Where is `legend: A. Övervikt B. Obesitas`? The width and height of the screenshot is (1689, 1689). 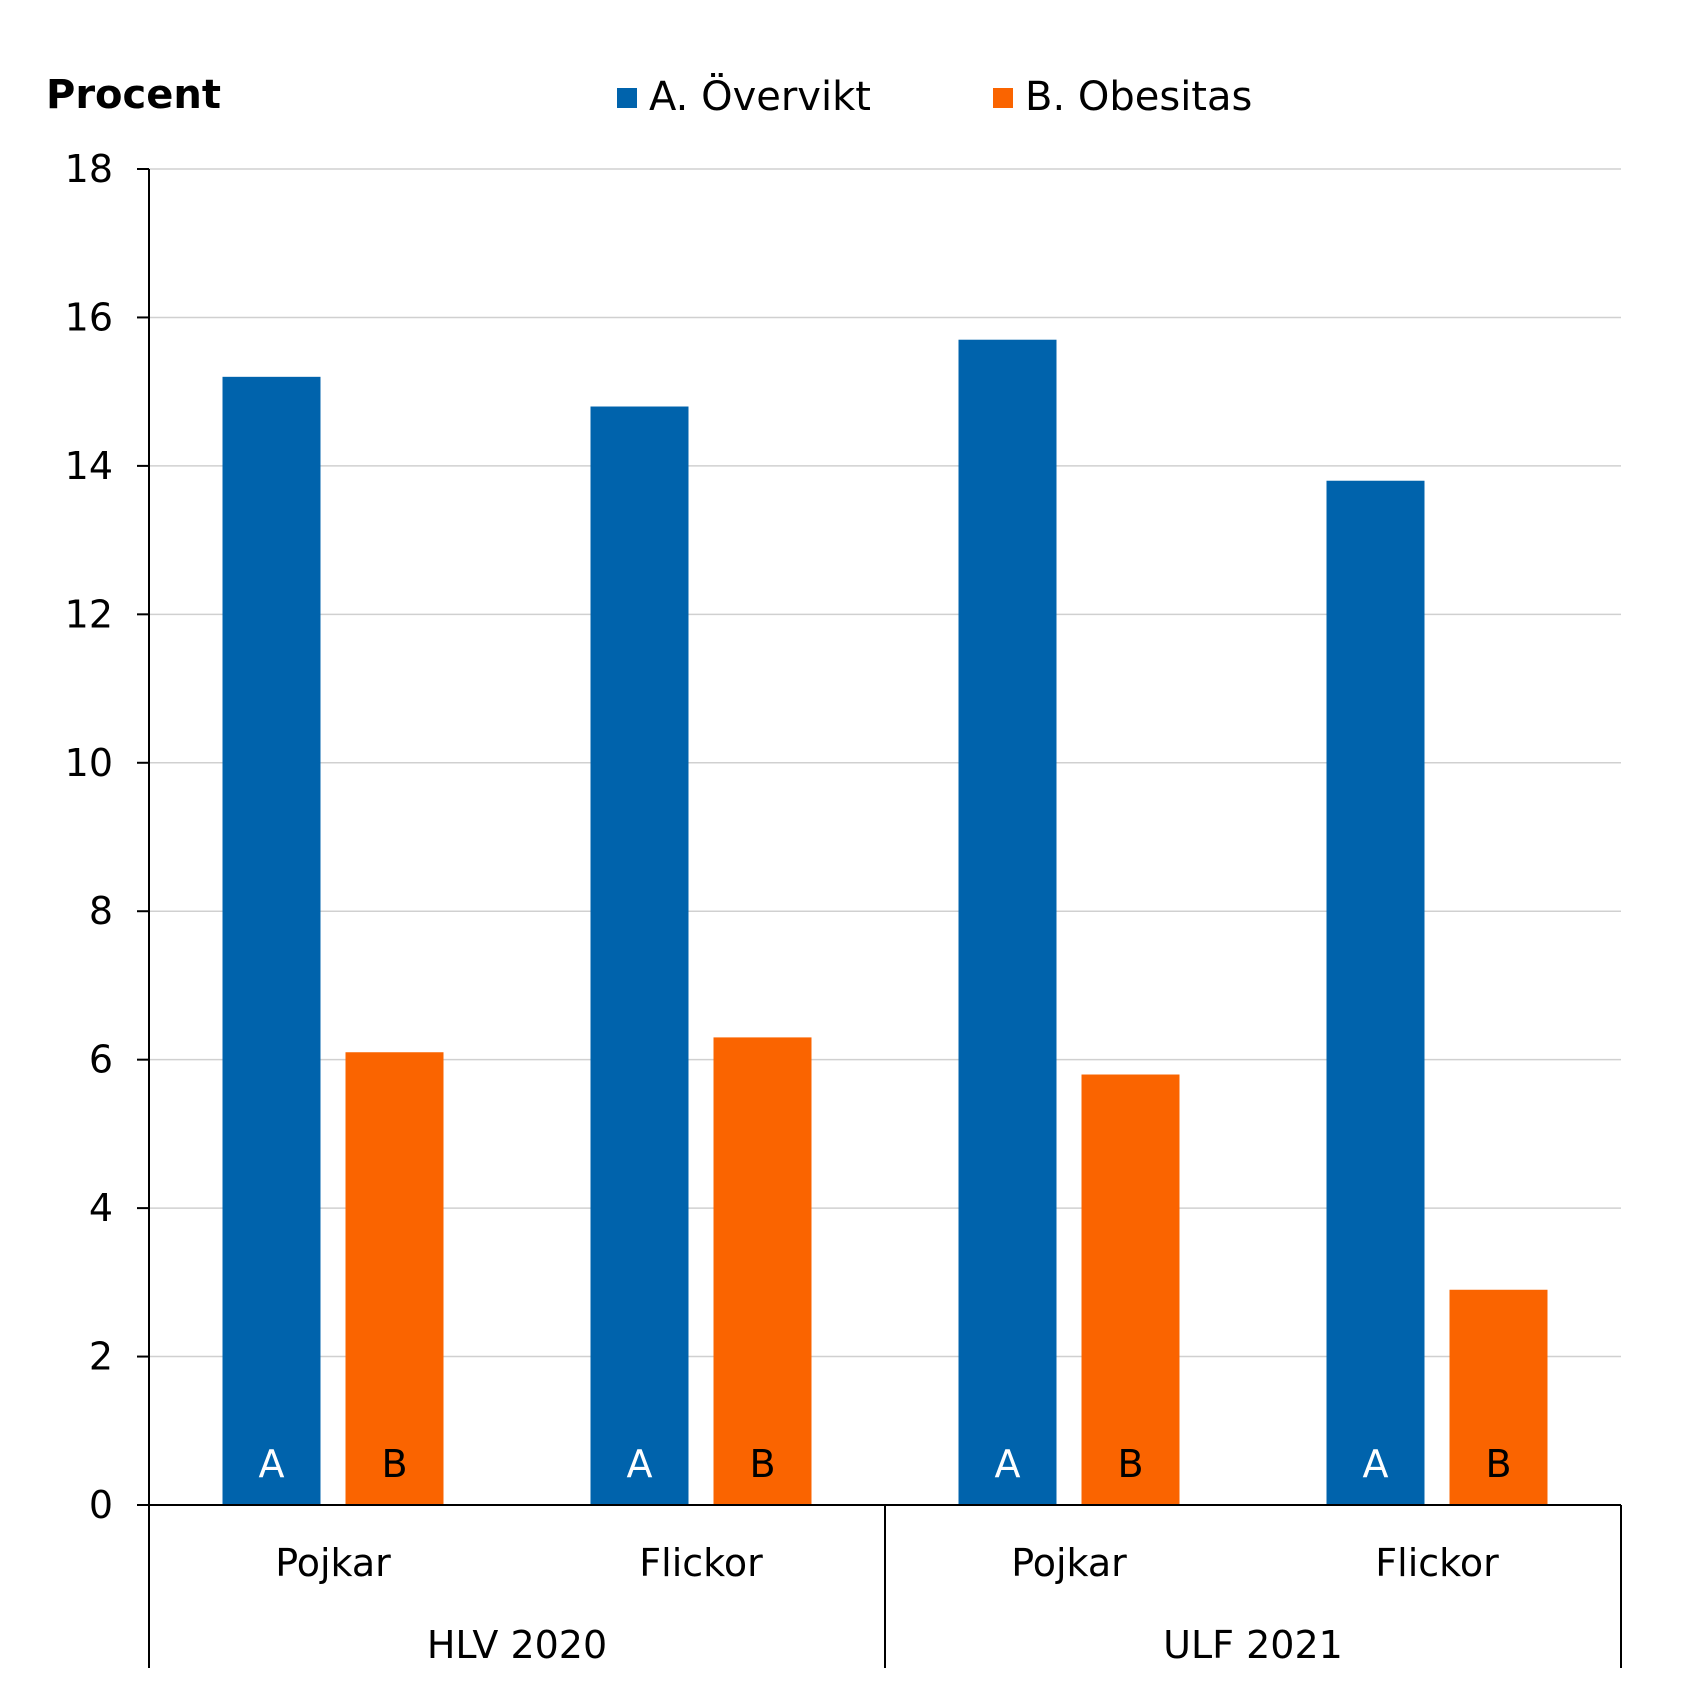
legend: A. Övervikt B. Obesitas is located at coordinates (934, 96).